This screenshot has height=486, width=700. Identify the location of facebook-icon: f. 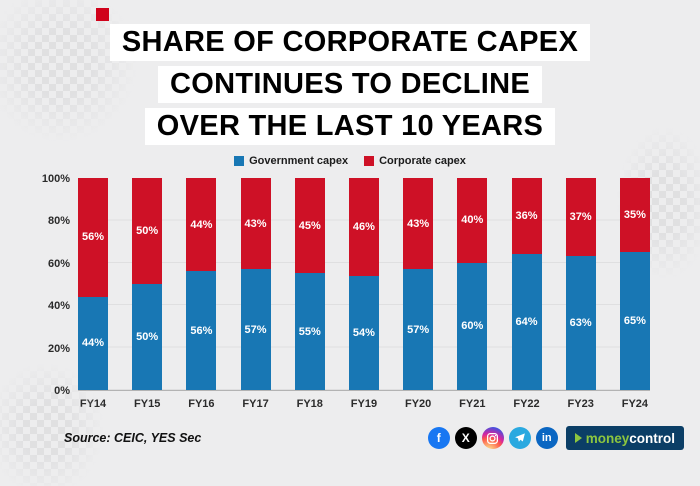
(438, 438).